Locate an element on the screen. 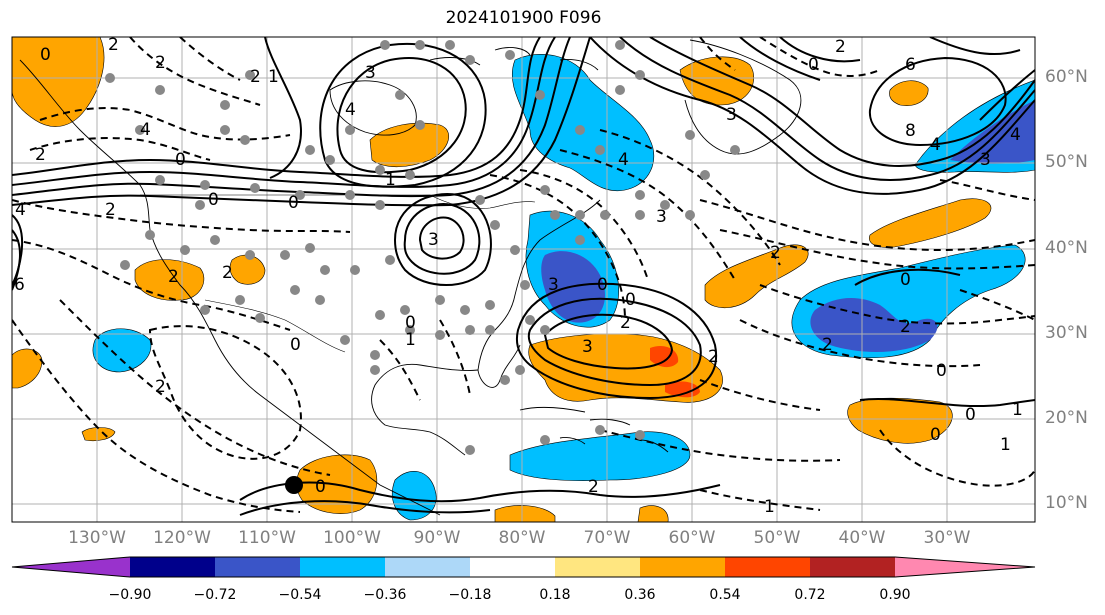  lon-tick-label: 40°W is located at coordinates (862, 538).